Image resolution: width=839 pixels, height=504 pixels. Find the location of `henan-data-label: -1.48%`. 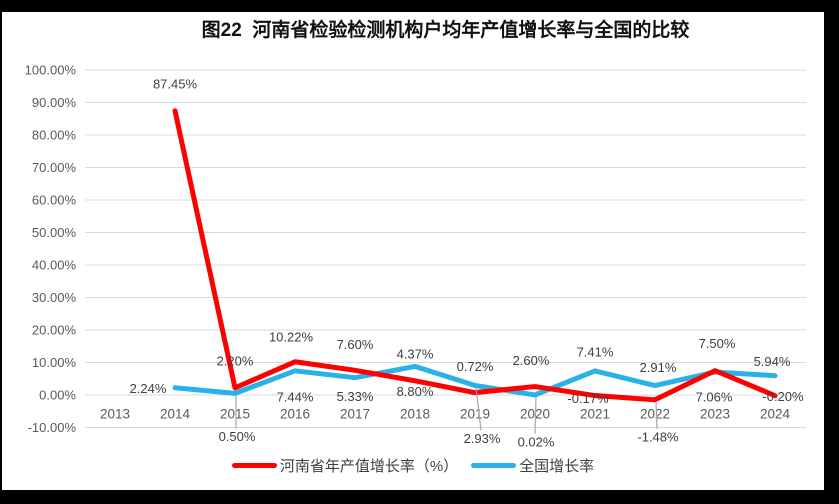

henan-data-label: -1.48% is located at coordinates (658, 436).